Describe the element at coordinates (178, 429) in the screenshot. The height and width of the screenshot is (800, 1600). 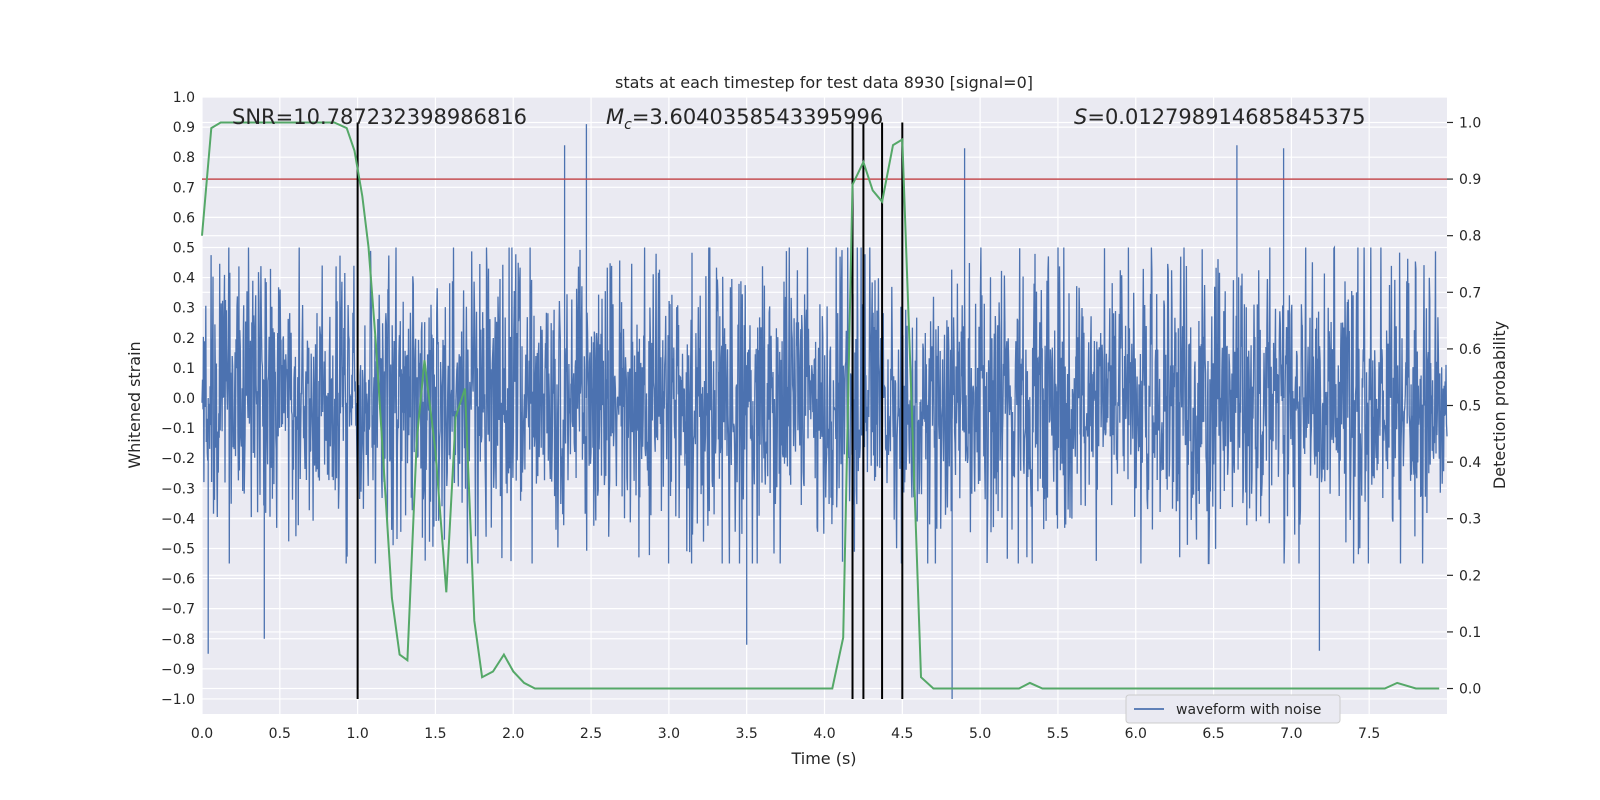
I see `y-tick-label: −0.1` at that location.